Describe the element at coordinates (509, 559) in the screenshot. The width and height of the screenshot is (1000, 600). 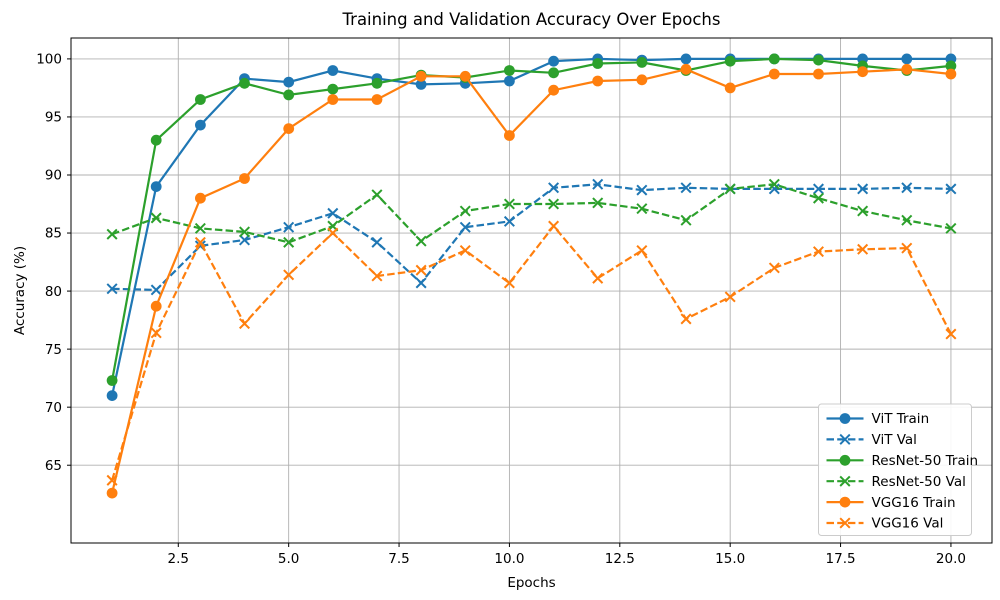
I see `x-tick-label: 10.0` at that location.